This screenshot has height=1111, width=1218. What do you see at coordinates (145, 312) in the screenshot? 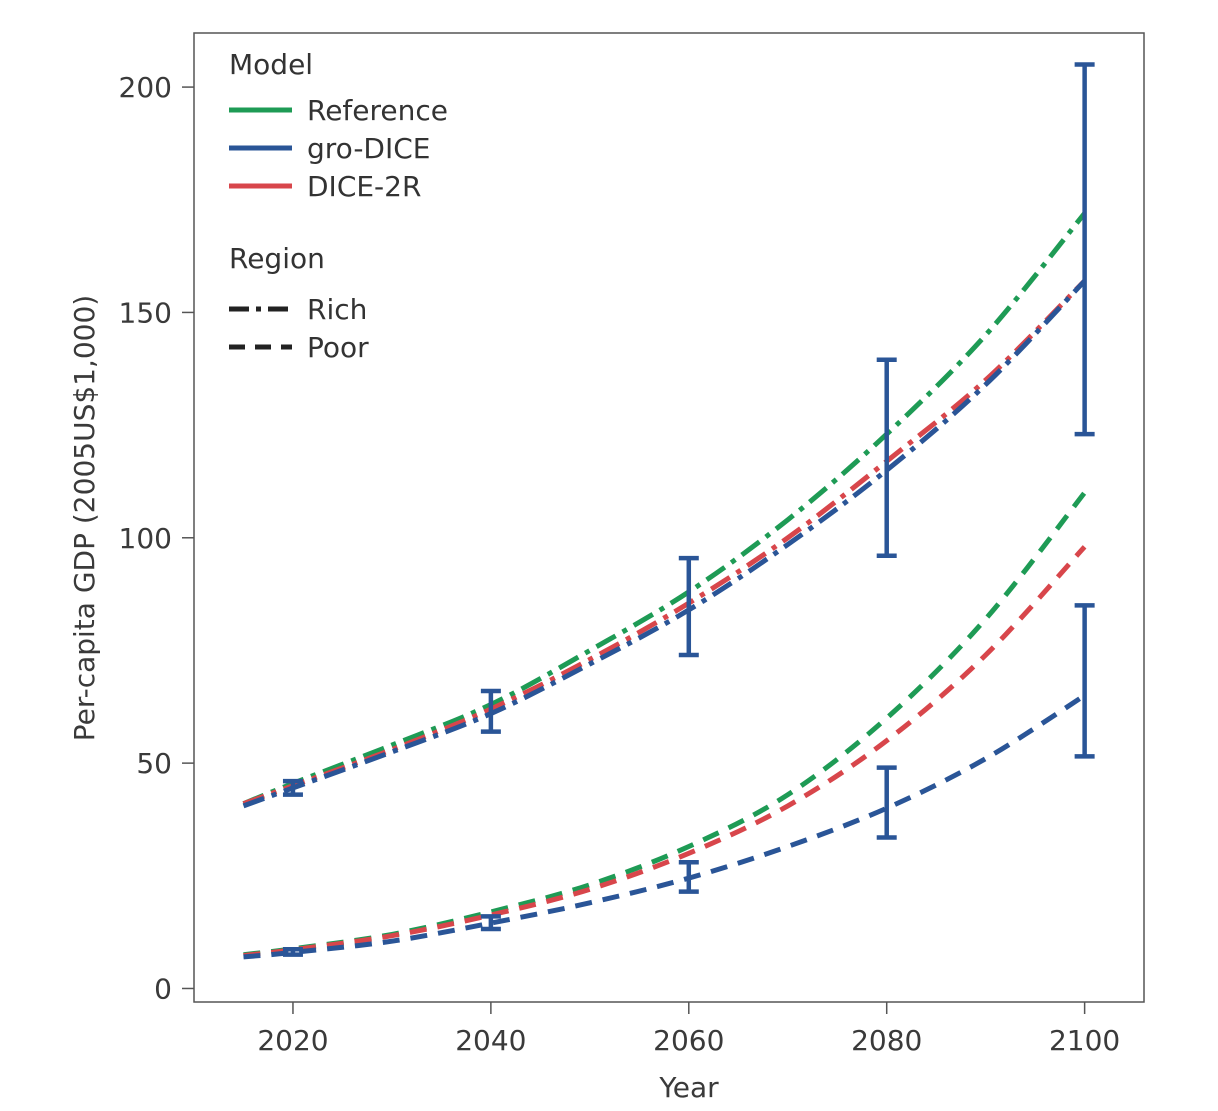
I see `y-tick-label: 150` at bounding box center [145, 312].